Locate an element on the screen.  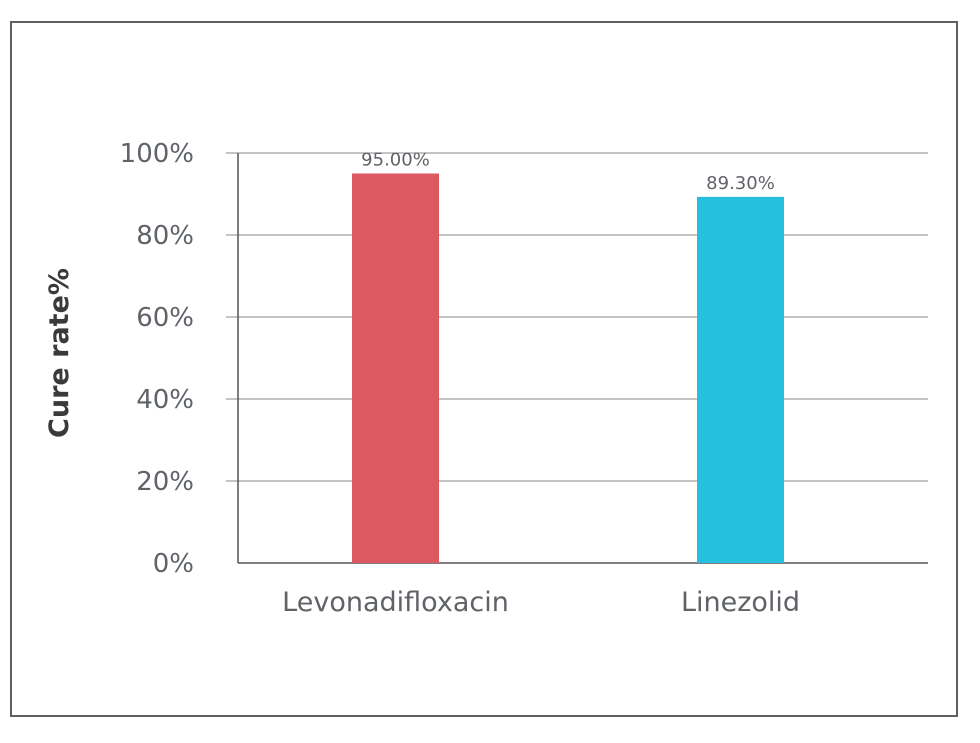
y-tick-label: 100% is located at coordinates (157, 154).